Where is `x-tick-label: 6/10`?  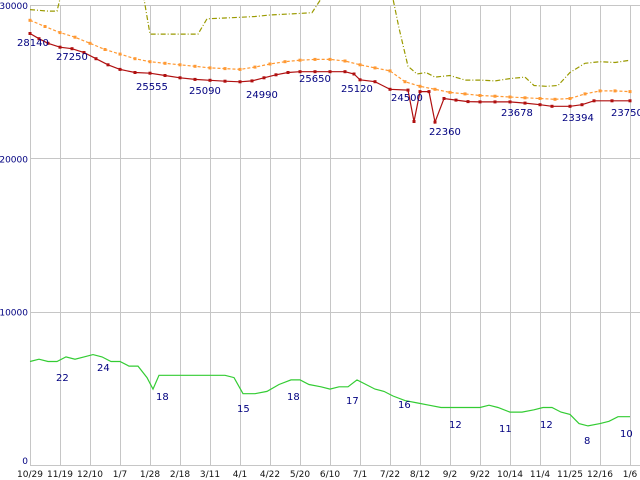 x-tick-label: 6/10 is located at coordinates (330, 475).